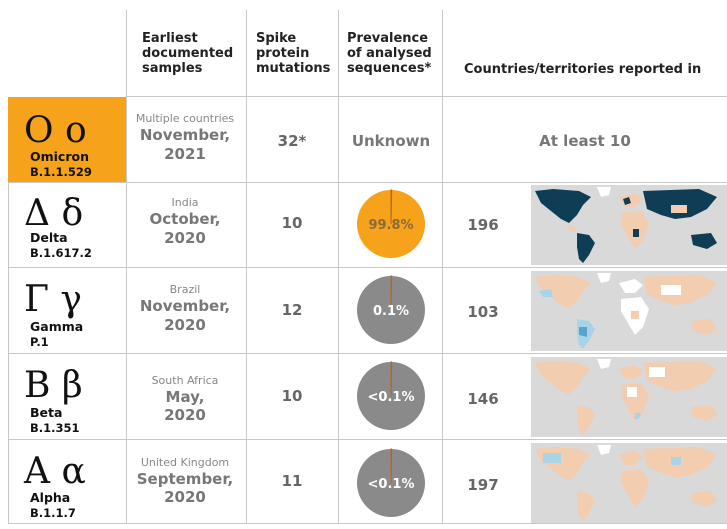 The height and width of the screenshot is (529, 727). I want to click on variant-highlight, so click(67, 139).